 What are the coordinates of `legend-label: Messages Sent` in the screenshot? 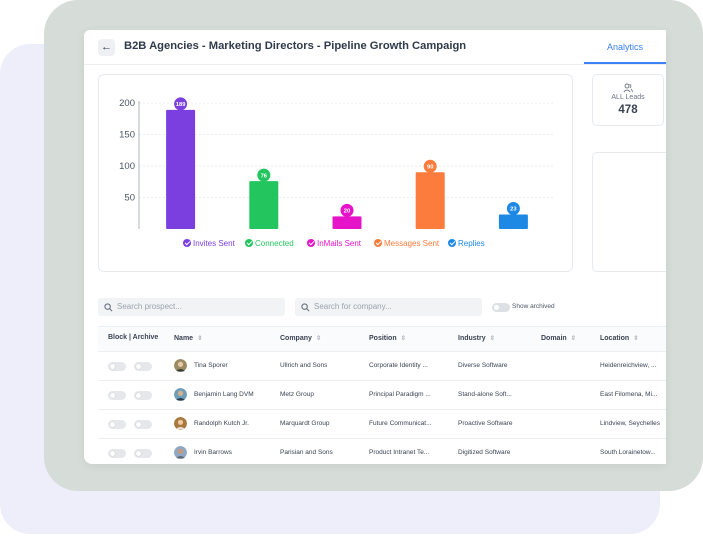 It's located at (412, 243).